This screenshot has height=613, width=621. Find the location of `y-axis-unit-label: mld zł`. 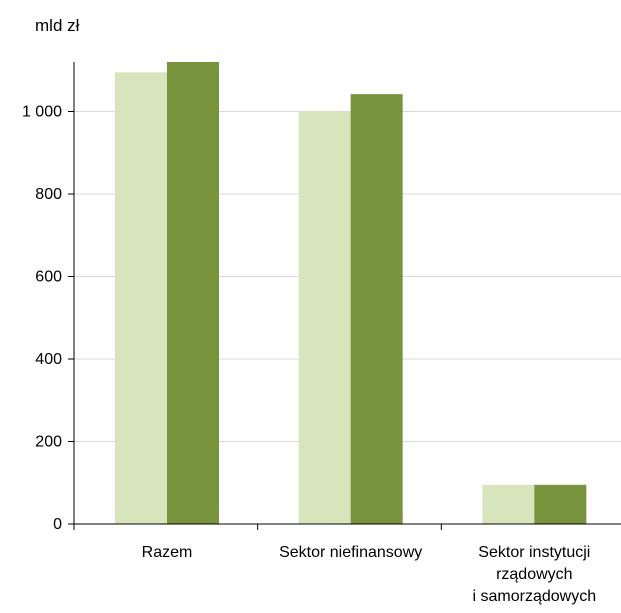

y-axis-unit-label: mld zł is located at coordinates (57, 25).